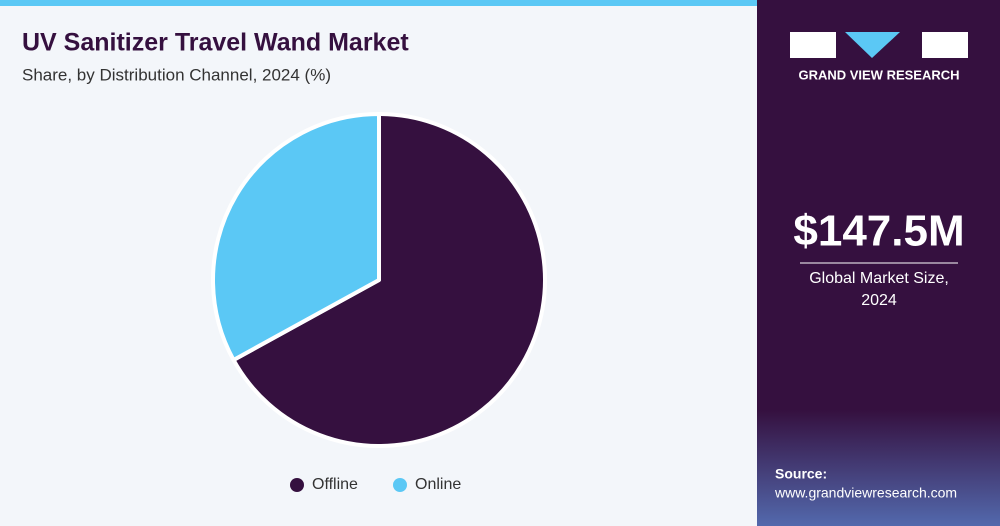  Describe the element at coordinates (878, 468) in the screenshot. I see `sidebar-wave` at that location.